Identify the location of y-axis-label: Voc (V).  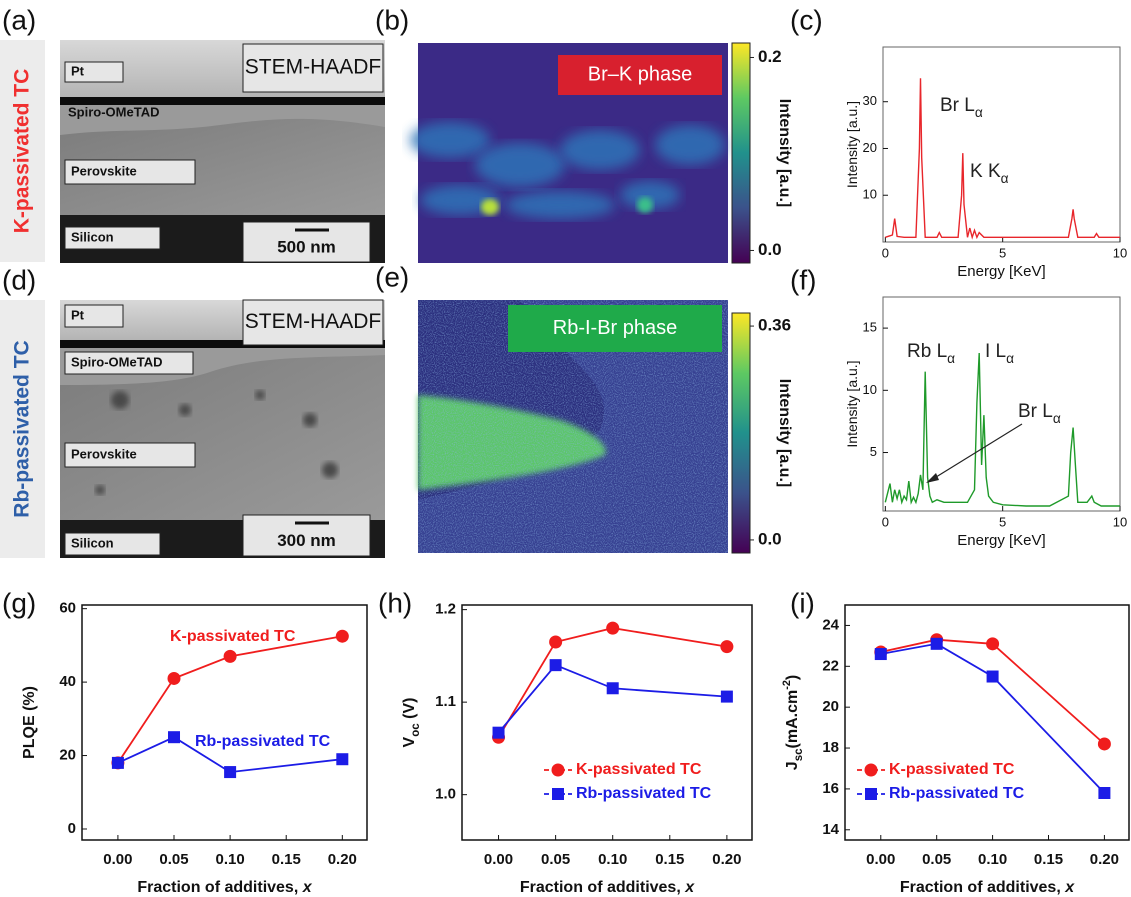
(411, 723).